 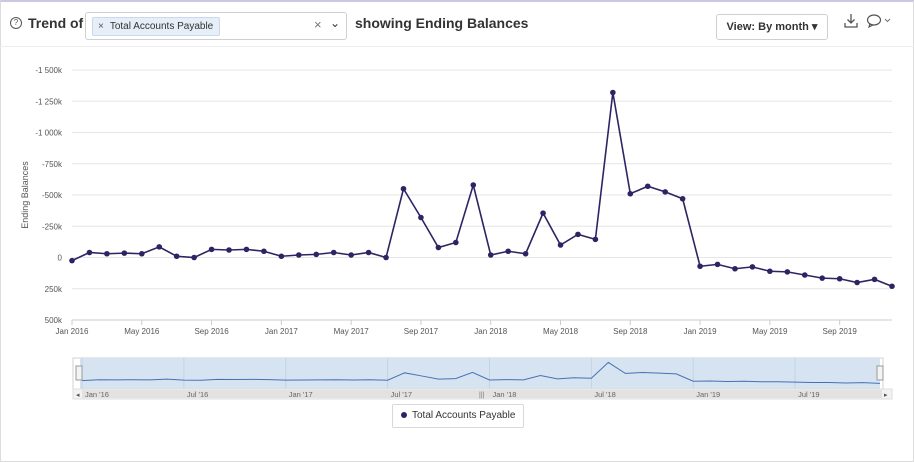 What do you see at coordinates (97, 394) in the screenshot?
I see `navigator-label: Jan '16` at bounding box center [97, 394].